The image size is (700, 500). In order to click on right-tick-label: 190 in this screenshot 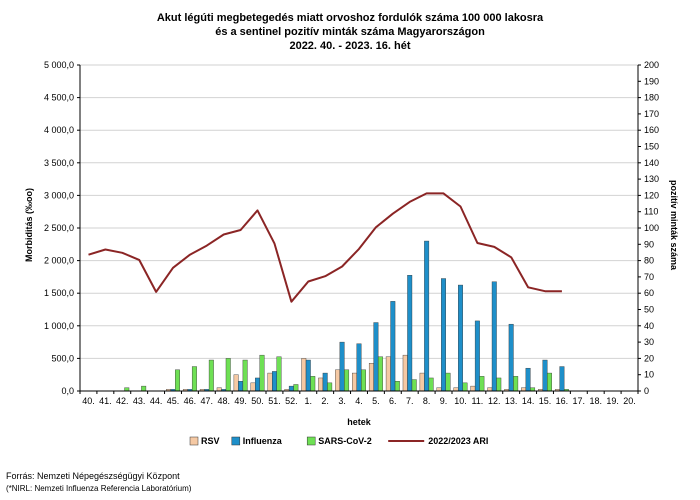, I will do `click(651, 81)`.